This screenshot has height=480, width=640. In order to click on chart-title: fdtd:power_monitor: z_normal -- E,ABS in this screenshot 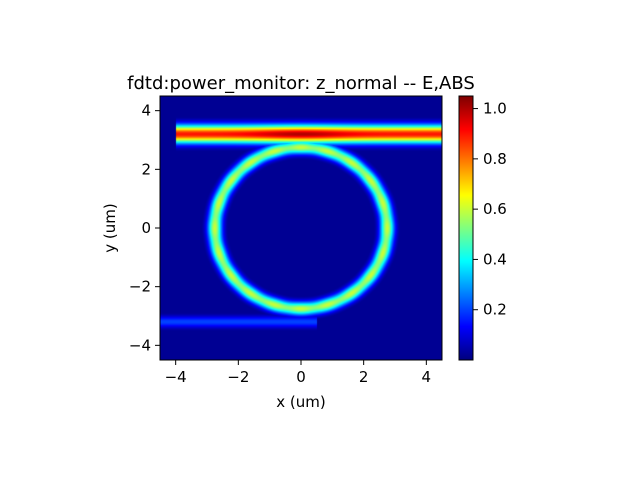, I will do `click(301, 83)`.